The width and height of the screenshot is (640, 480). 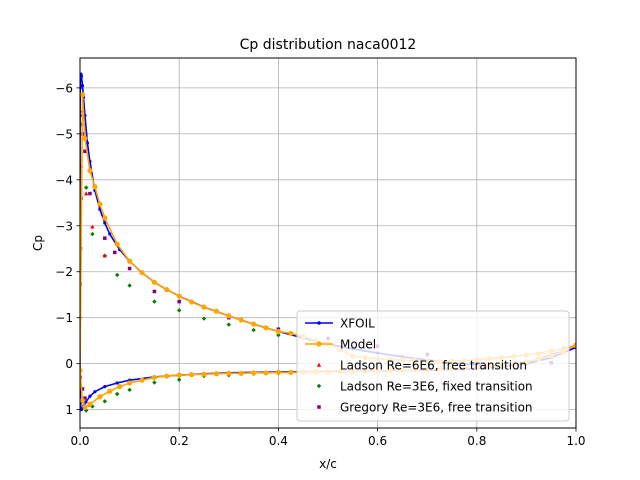 I want to click on y-tick-label: −3, so click(x=64, y=226).